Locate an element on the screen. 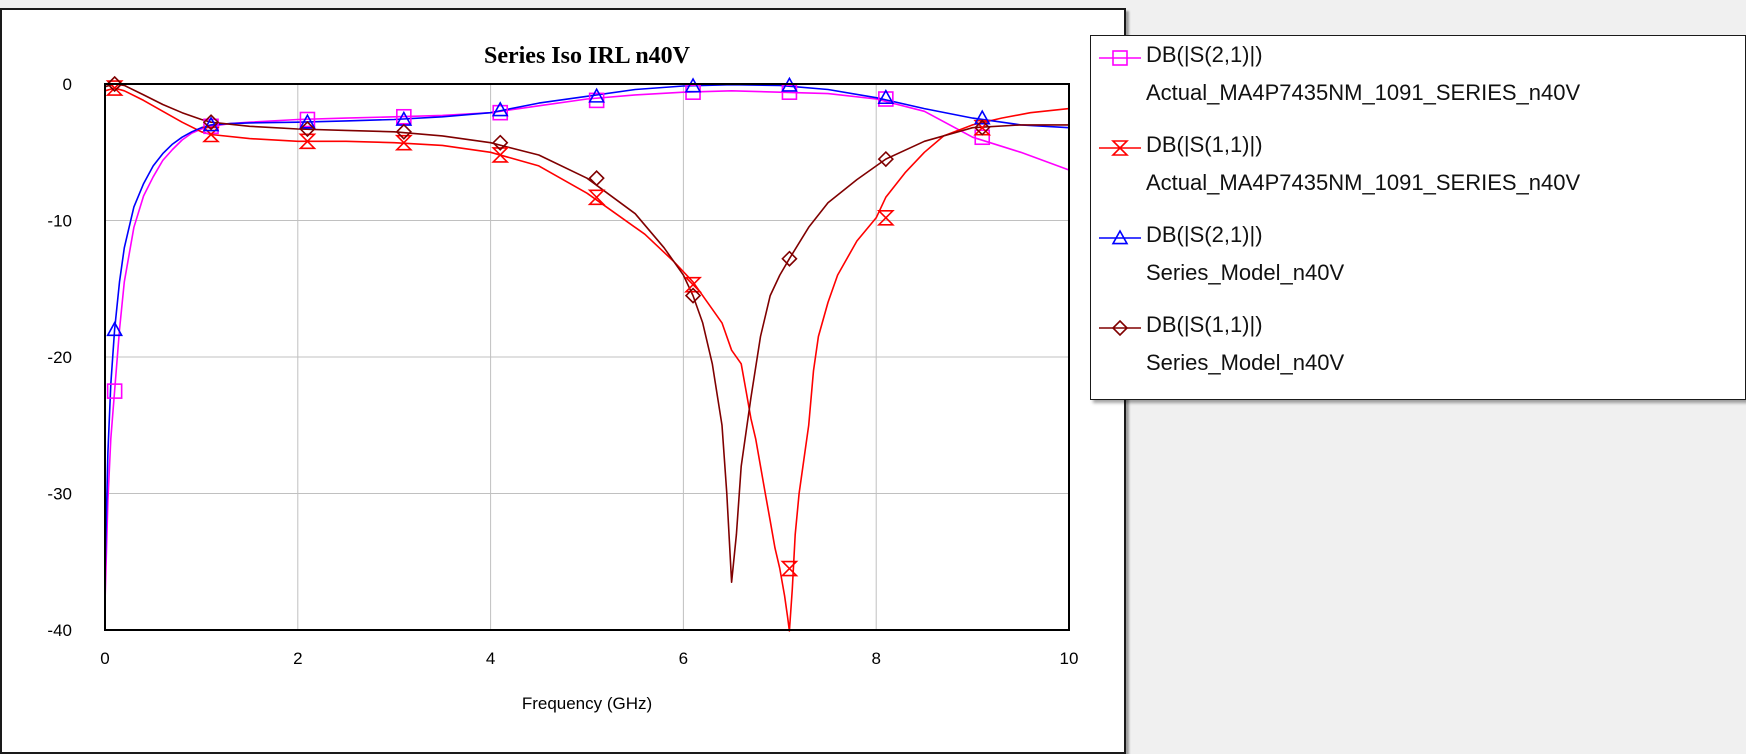 This screenshot has height=754, width=1746. y-tick-label: -20 is located at coordinates (59, 357).